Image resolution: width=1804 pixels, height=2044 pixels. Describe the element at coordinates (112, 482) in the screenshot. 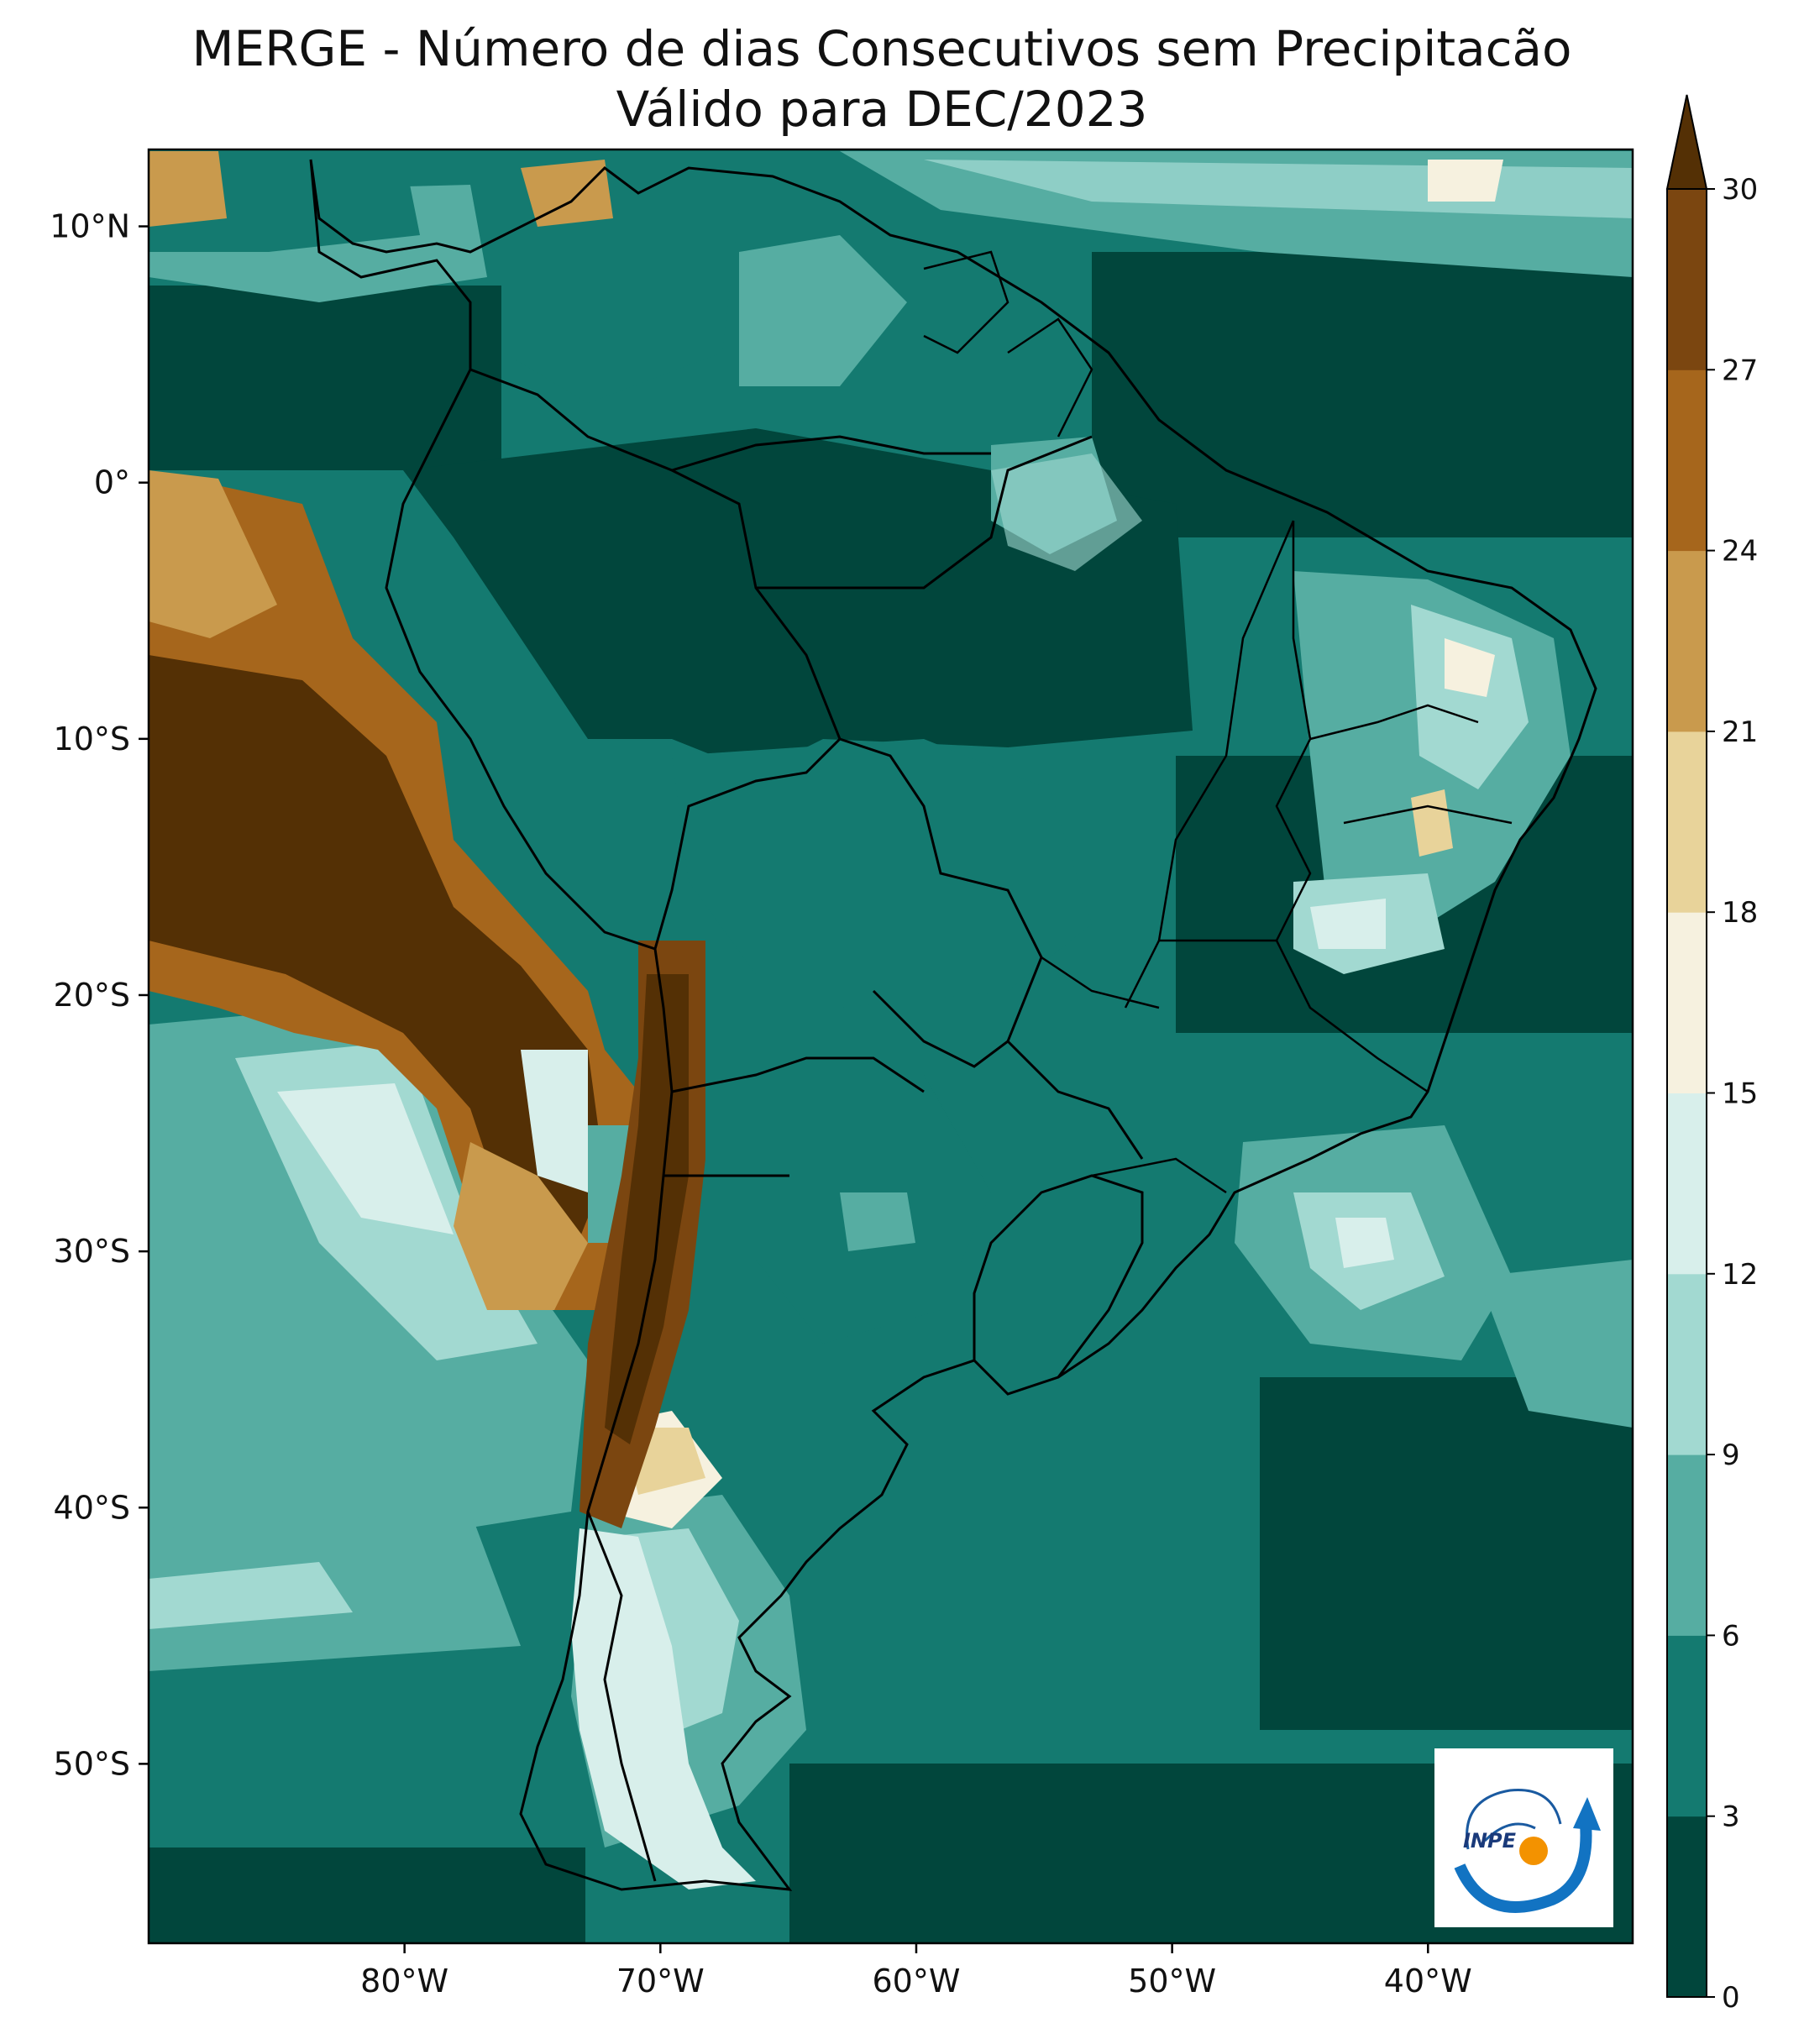

I see `lat-tick-label: 0°` at that location.